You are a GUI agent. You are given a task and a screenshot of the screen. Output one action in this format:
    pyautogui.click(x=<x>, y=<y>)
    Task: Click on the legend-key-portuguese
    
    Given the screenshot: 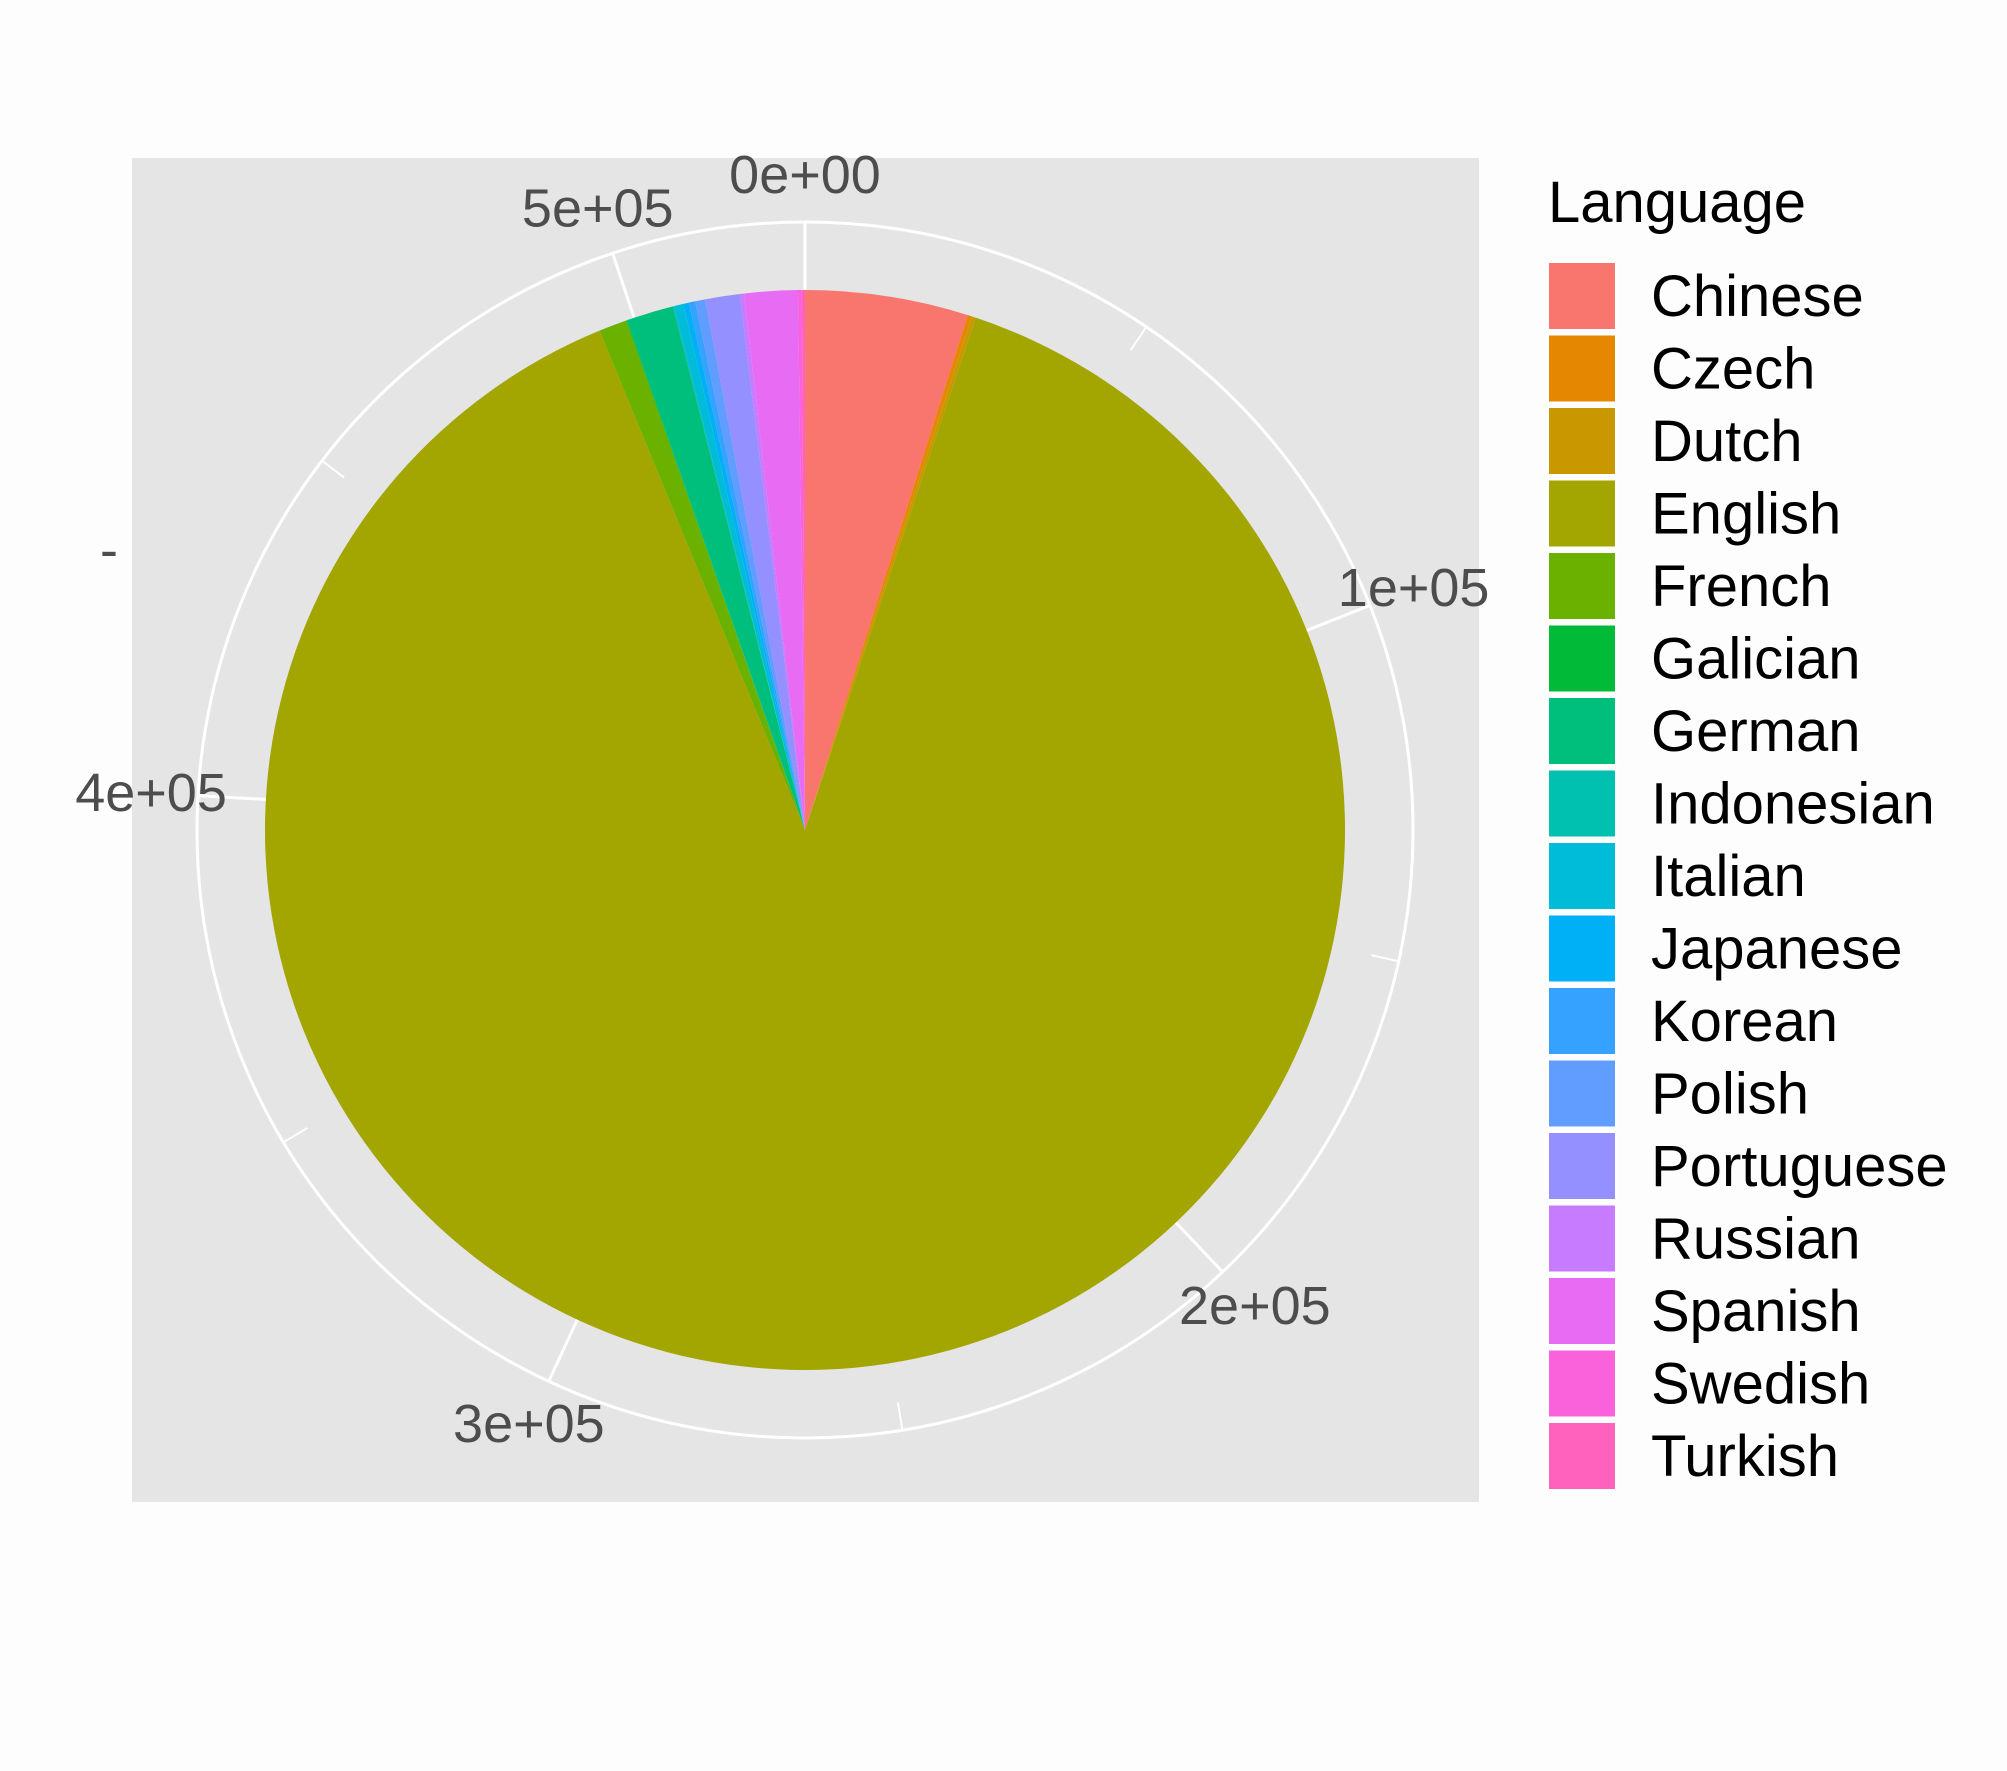 What is the action you would take?
    pyautogui.click(x=1582, y=1166)
    